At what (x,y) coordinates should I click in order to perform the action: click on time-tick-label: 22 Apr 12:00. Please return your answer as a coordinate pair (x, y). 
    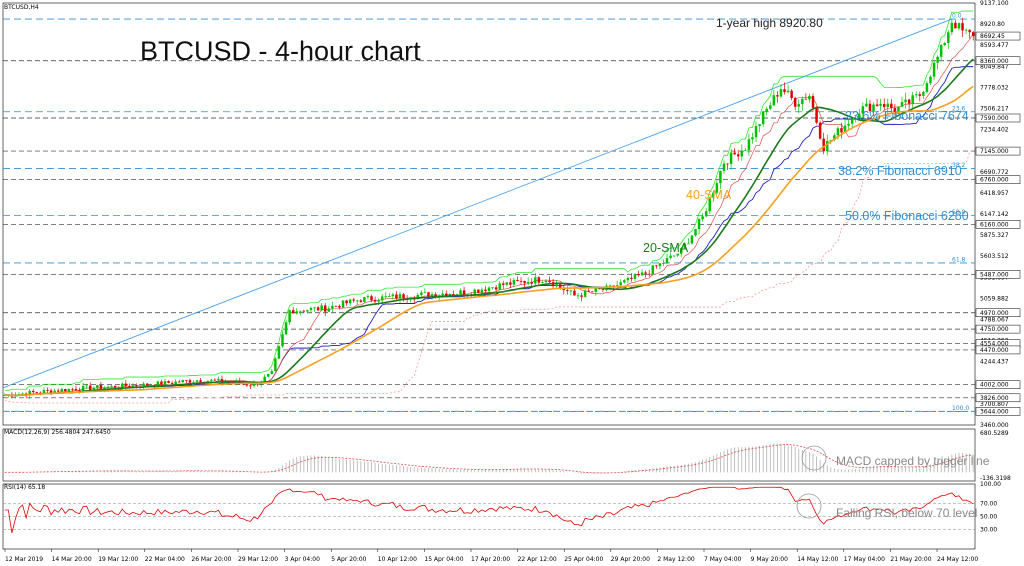
    Looking at the image, I should click on (537, 559).